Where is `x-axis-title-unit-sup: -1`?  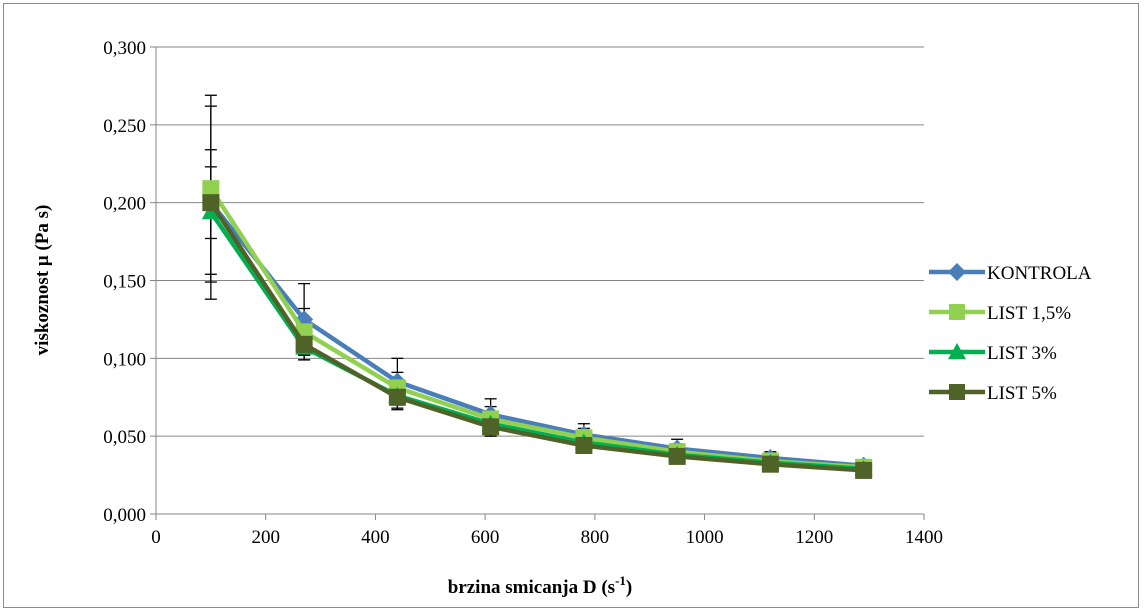
x-axis-title-unit-sup: -1 is located at coordinates (620, 580).